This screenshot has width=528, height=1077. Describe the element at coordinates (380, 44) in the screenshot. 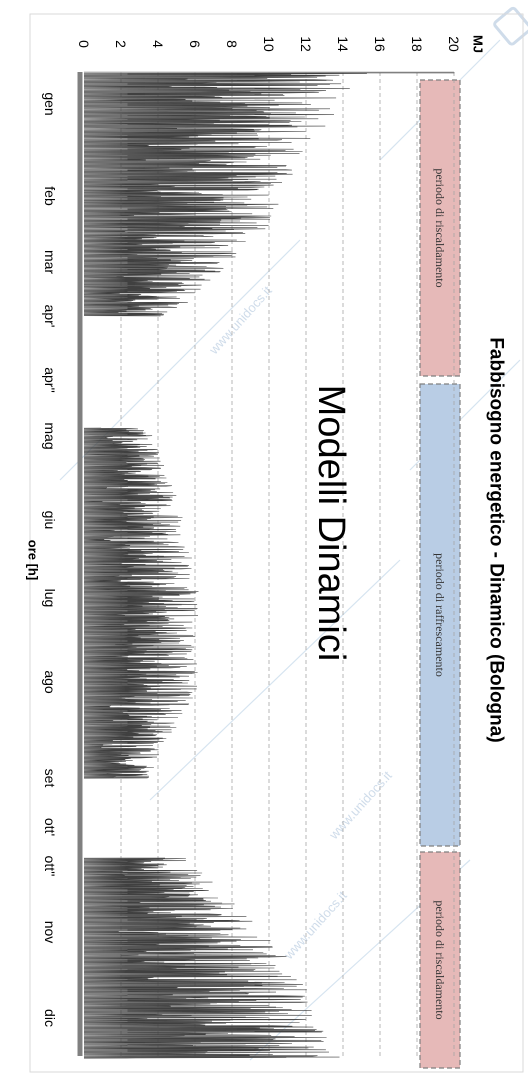

I see `y-tick-label: 16` at that location.